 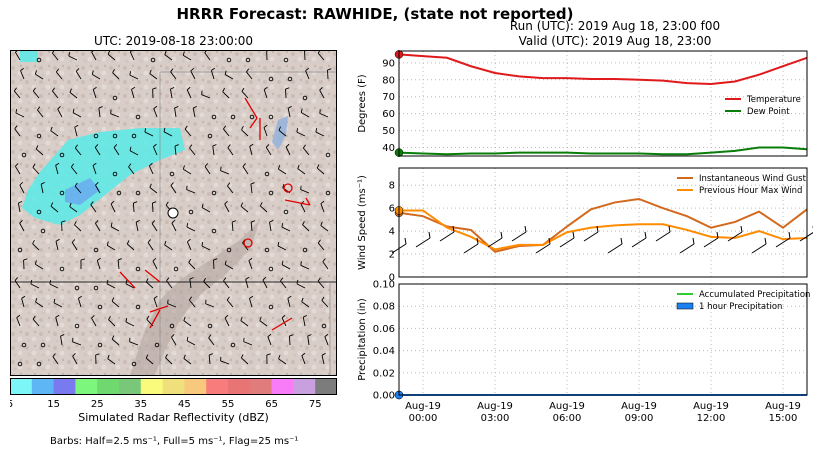 I want to click on colorbar-tick-label: 15, so click(x=53, y=403).